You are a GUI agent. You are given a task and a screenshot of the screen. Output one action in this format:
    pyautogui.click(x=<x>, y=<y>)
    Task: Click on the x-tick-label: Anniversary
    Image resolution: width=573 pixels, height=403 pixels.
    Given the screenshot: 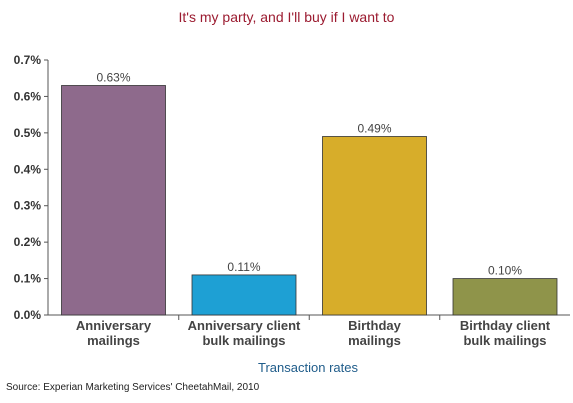 What is the action you would take?
    pyautogui.click(x=114, y=325)
    